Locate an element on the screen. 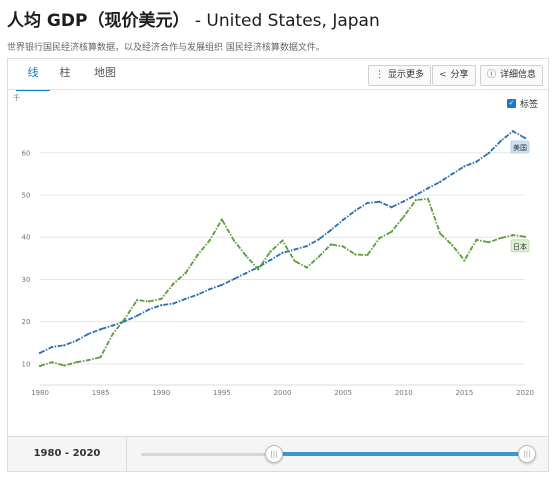  year-range-label: 1980 - 2020 is located at coordinates (67, 454).